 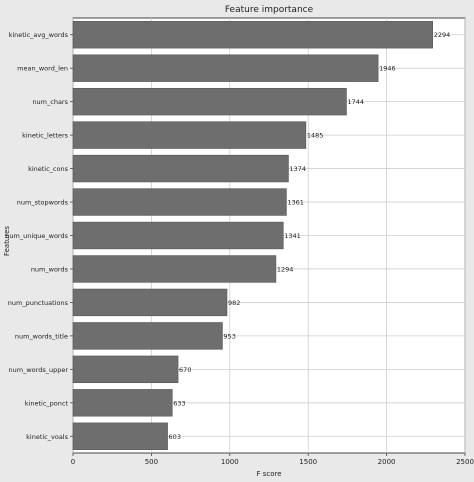 I want to click on bar-num_unique_words, so click(x=178, y=235).